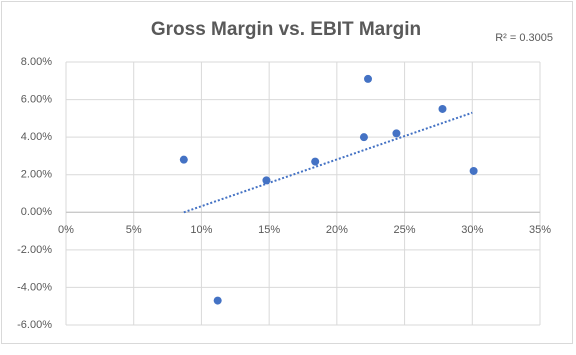 Image resolution: width=576 pixels, height=355 pixels. I want to click on y-tick-label: 6.00%, so click(36, 99).